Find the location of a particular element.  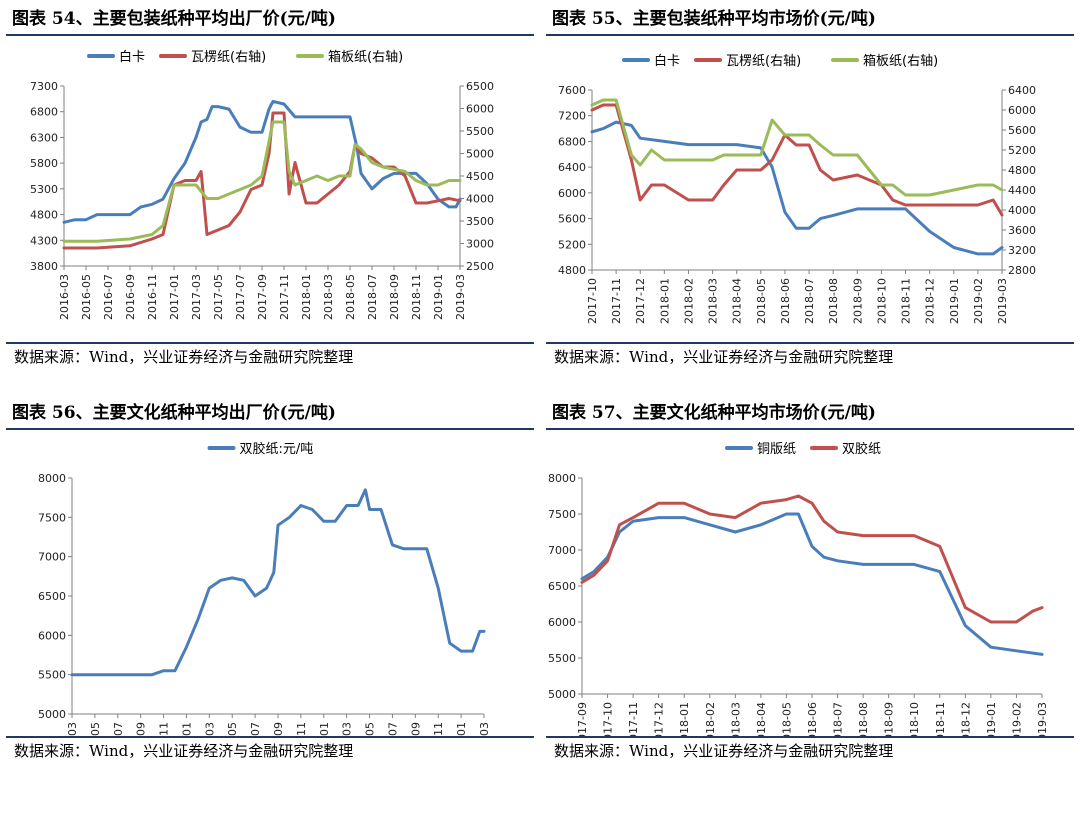

y2-tick-label: 3600 is located at coordinates (1022, 230).